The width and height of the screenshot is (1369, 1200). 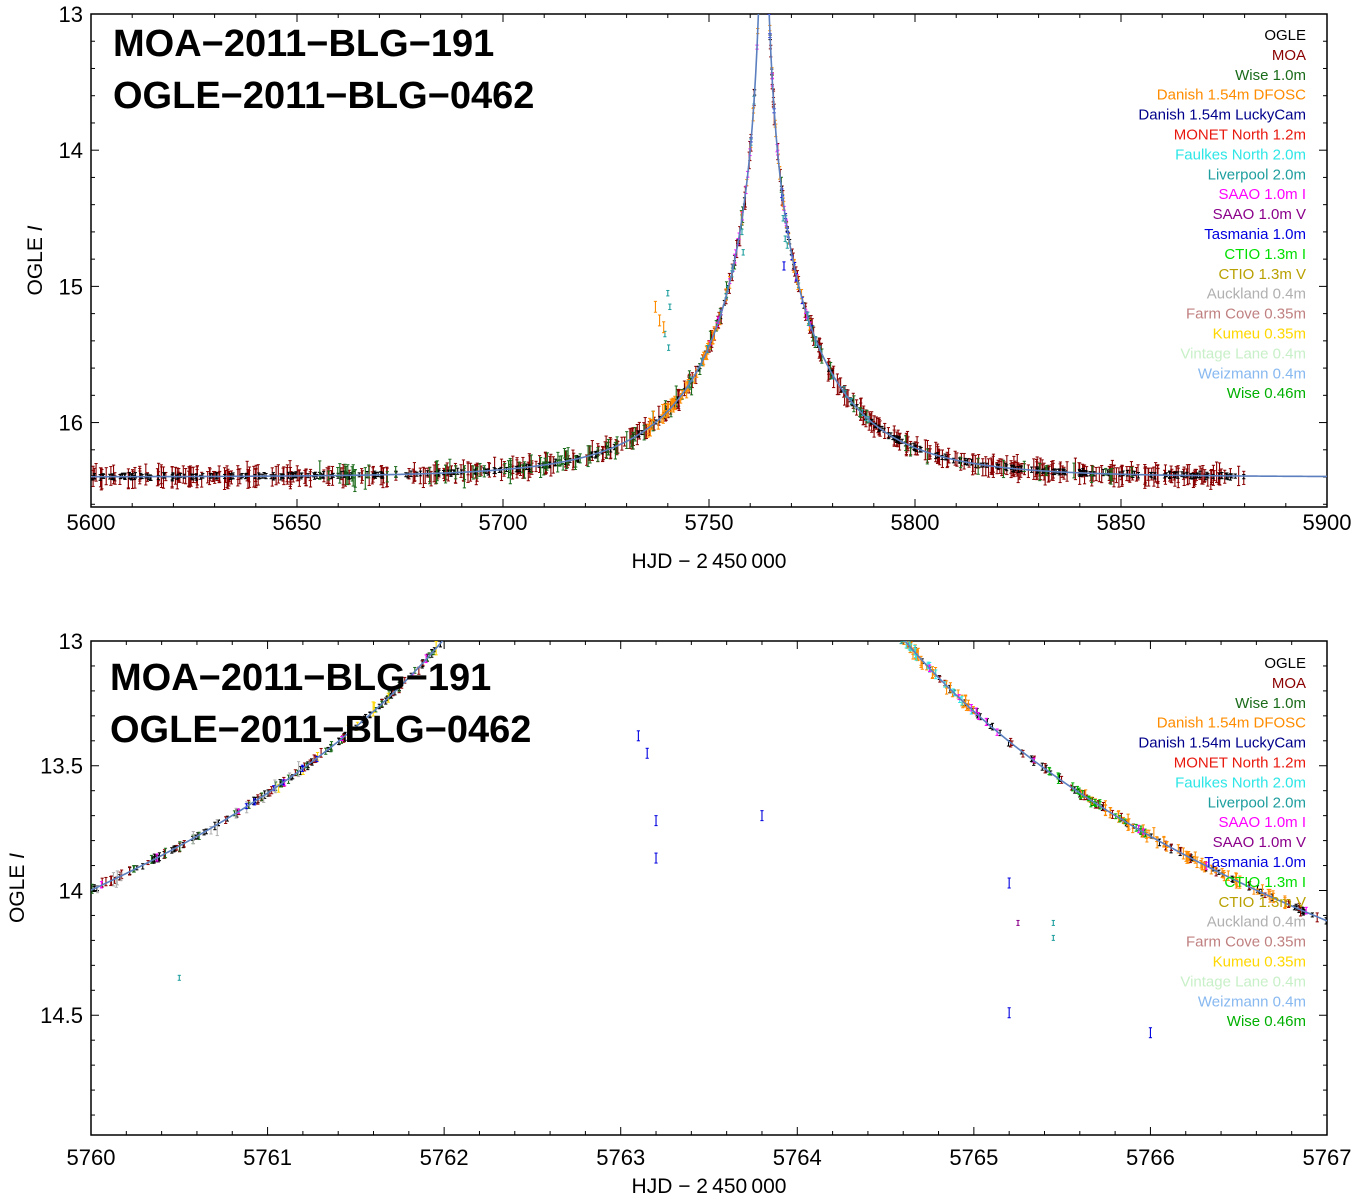 I want to click on x-tick-label: 5900, so click(x=1327, y=522).